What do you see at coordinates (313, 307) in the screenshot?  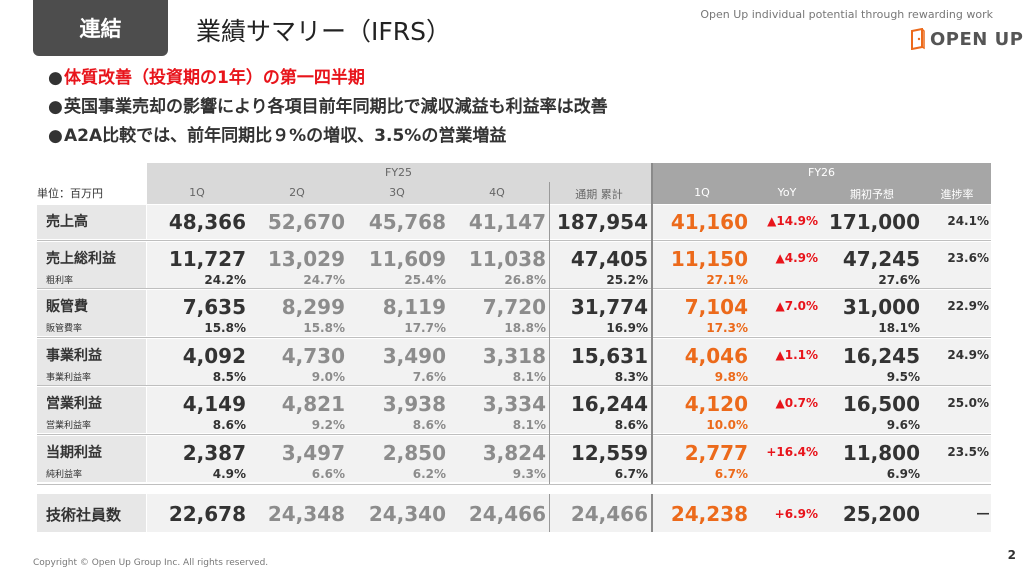 I see `cell-value: 8,299` at bounding box center [313, 307].